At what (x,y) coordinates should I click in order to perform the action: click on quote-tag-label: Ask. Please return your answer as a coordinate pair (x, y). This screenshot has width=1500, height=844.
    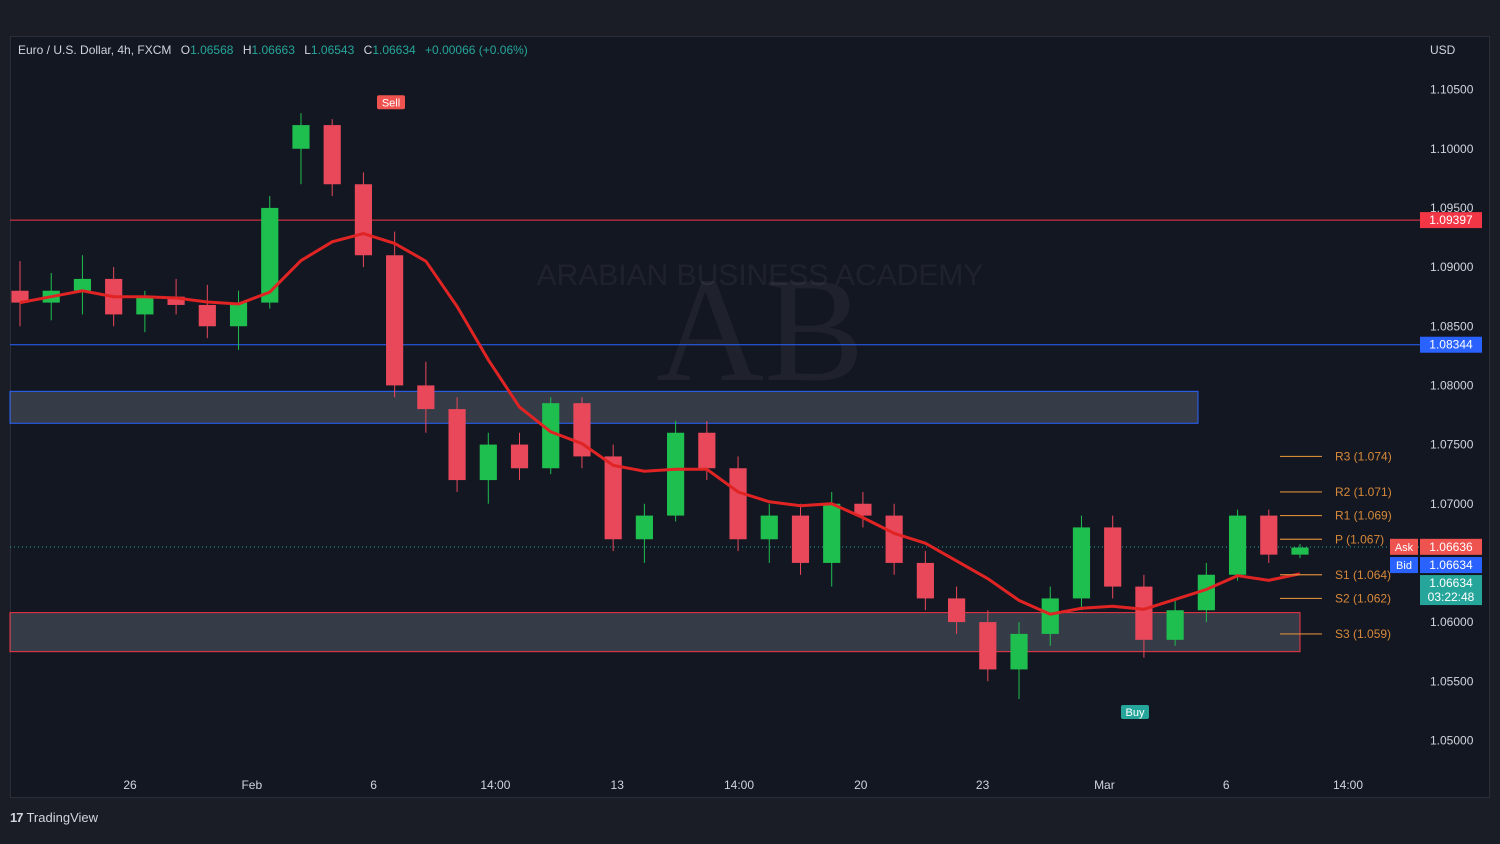
    Looking at the image, I should click on (1404, 548).